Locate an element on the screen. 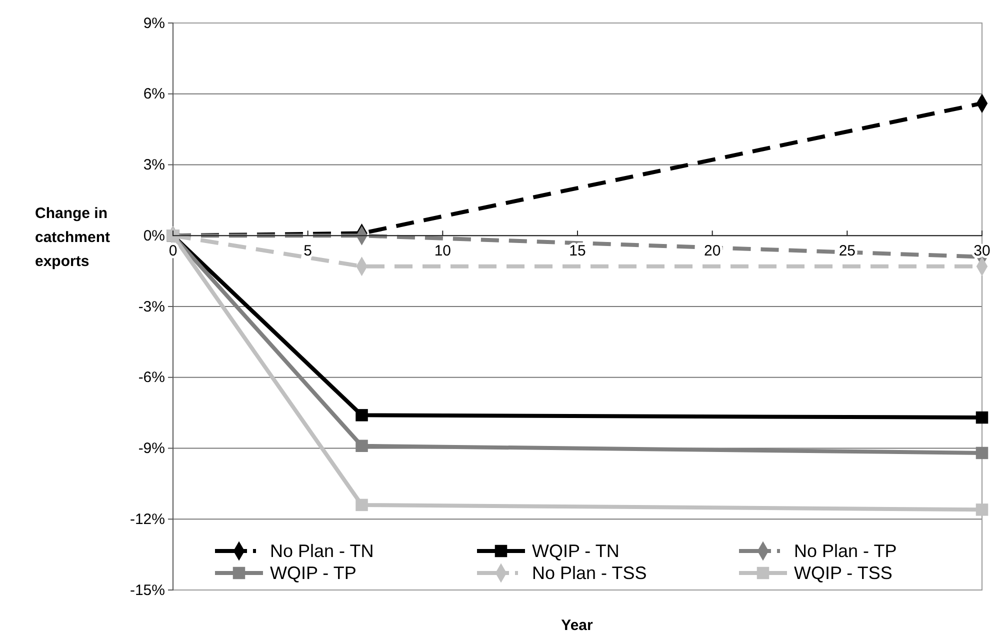 This screenshot has width=992, height=635. x-tick-label: 10 is located at coordinates (443, 251).